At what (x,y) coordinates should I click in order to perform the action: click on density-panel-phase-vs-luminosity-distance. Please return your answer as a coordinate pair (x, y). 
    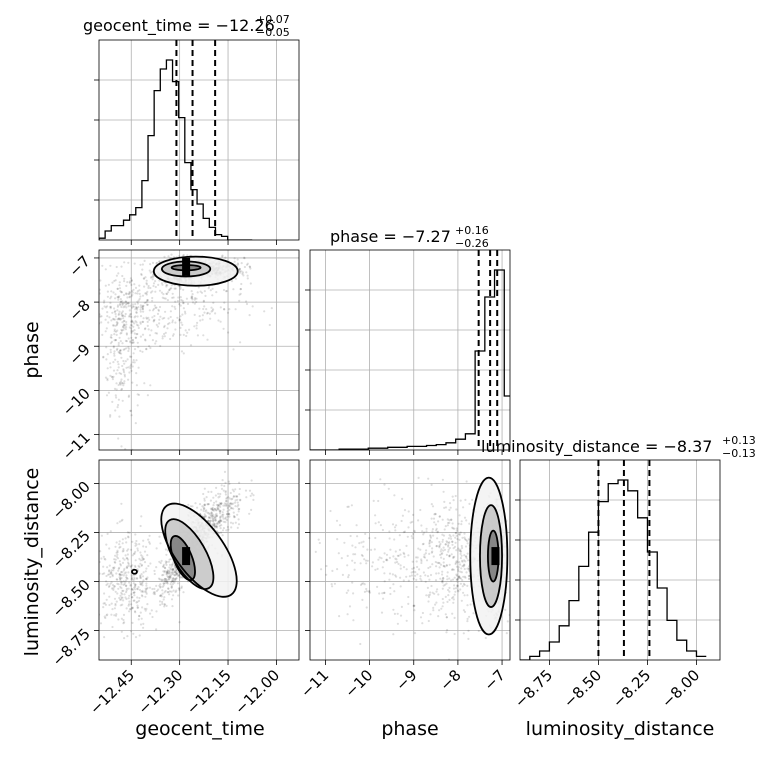
    Looking at the image, I should click on (410, 560).